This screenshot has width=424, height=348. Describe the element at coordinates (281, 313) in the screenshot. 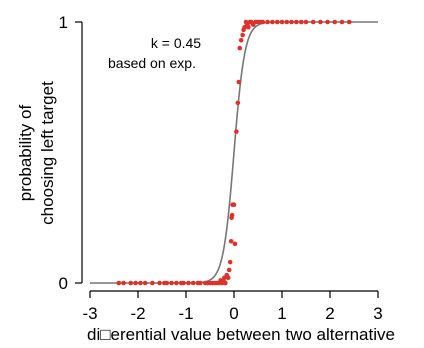

I see `x-tick-label: 1` at that location.